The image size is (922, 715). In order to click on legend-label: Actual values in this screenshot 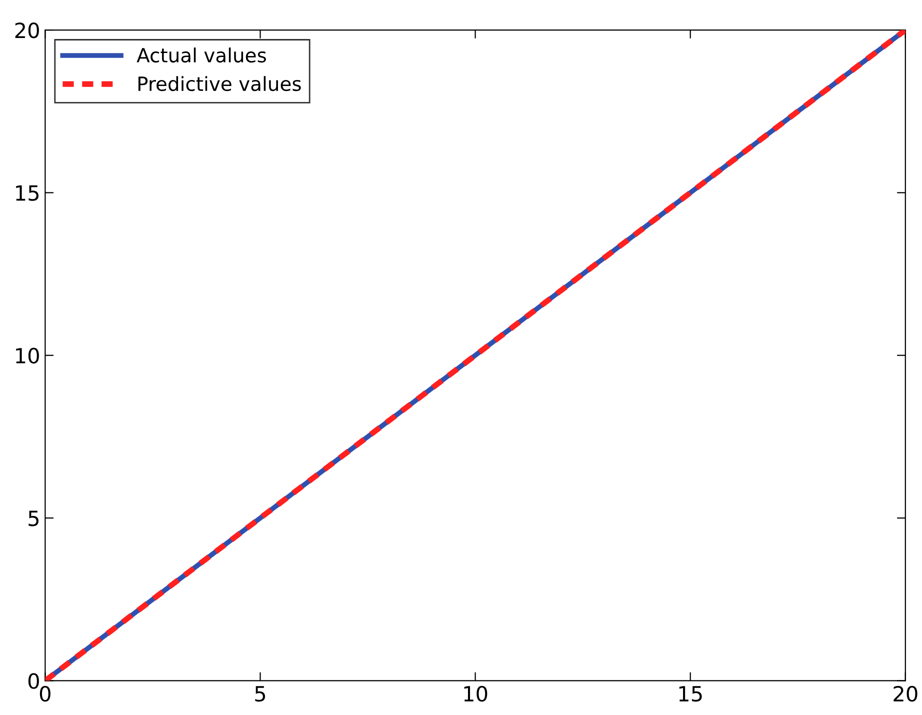, I will do `click(201, 55)`.